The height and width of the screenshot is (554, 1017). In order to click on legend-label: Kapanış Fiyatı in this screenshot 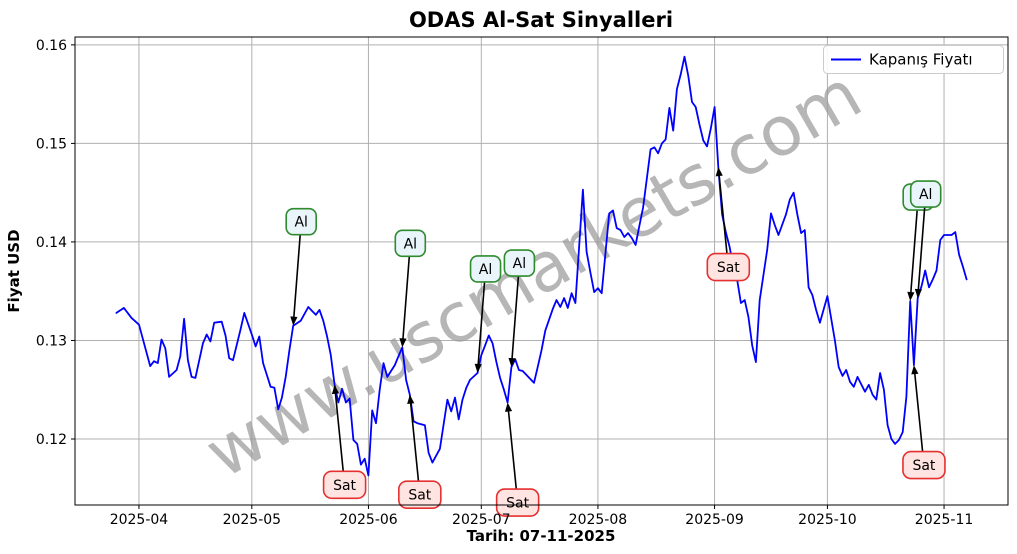, I will do `click(921, 60)`.